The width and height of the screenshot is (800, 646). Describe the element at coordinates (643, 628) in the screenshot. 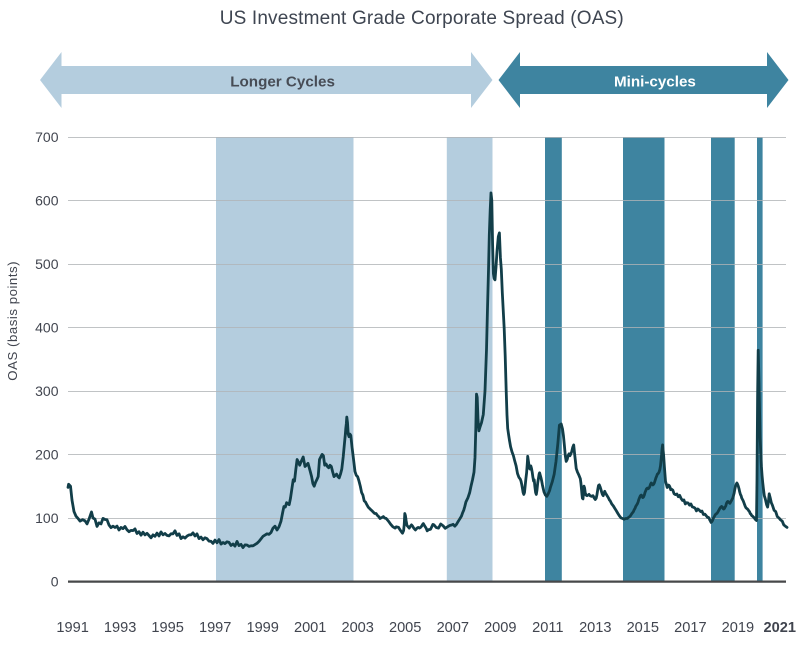

I see `svg-text: 2015` at that location.